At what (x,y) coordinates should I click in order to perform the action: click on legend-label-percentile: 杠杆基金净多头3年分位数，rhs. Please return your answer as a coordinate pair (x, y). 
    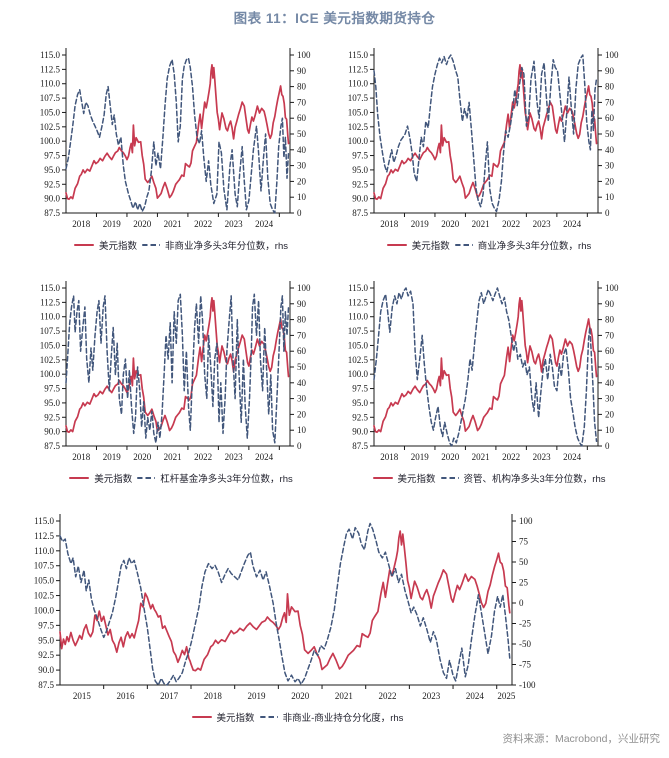
    Looking at the image, I should click on (226, 479).